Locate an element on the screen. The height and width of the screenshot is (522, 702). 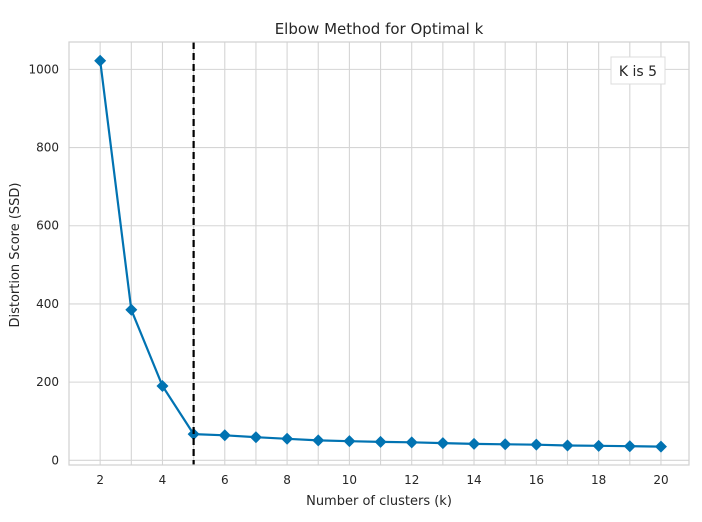
legend-text: K is 5 is located at coordinates (638, 72).